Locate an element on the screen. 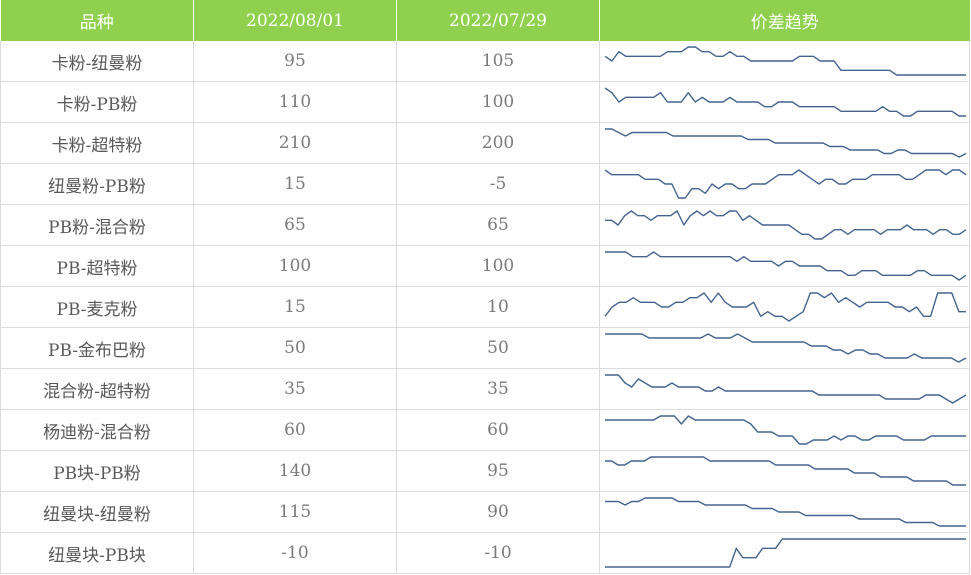 The image size is (971, 575). row-variety-name: PB-超特粉 is located at coordinates (97, 266).